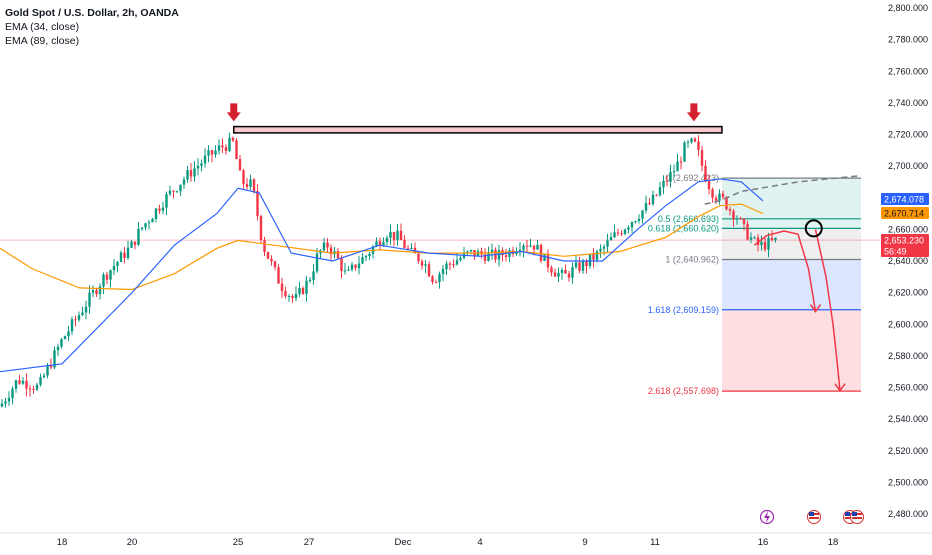 Image resolution: width=932 pixels, height=555 pixels. Describe the element at coordinates (908, 514) in the screenshot. I see `y-tick-label: 2,480.000` at that location.